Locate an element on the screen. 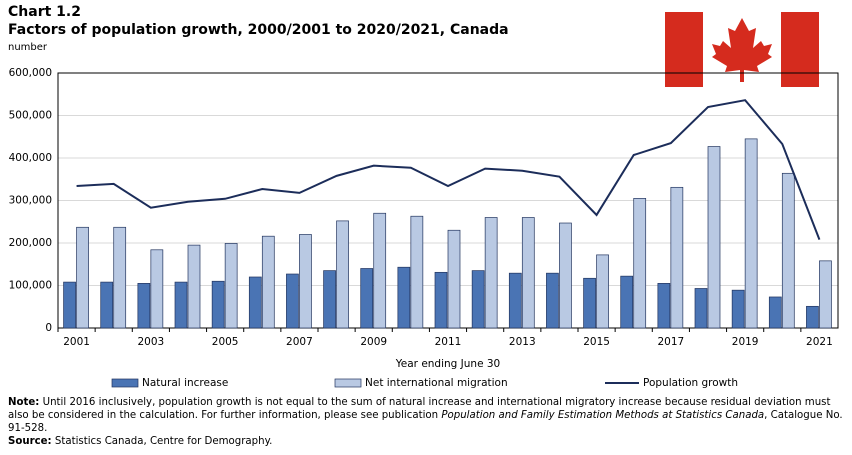  x-tick-label: 2005 is located at coordinates (225, 342).